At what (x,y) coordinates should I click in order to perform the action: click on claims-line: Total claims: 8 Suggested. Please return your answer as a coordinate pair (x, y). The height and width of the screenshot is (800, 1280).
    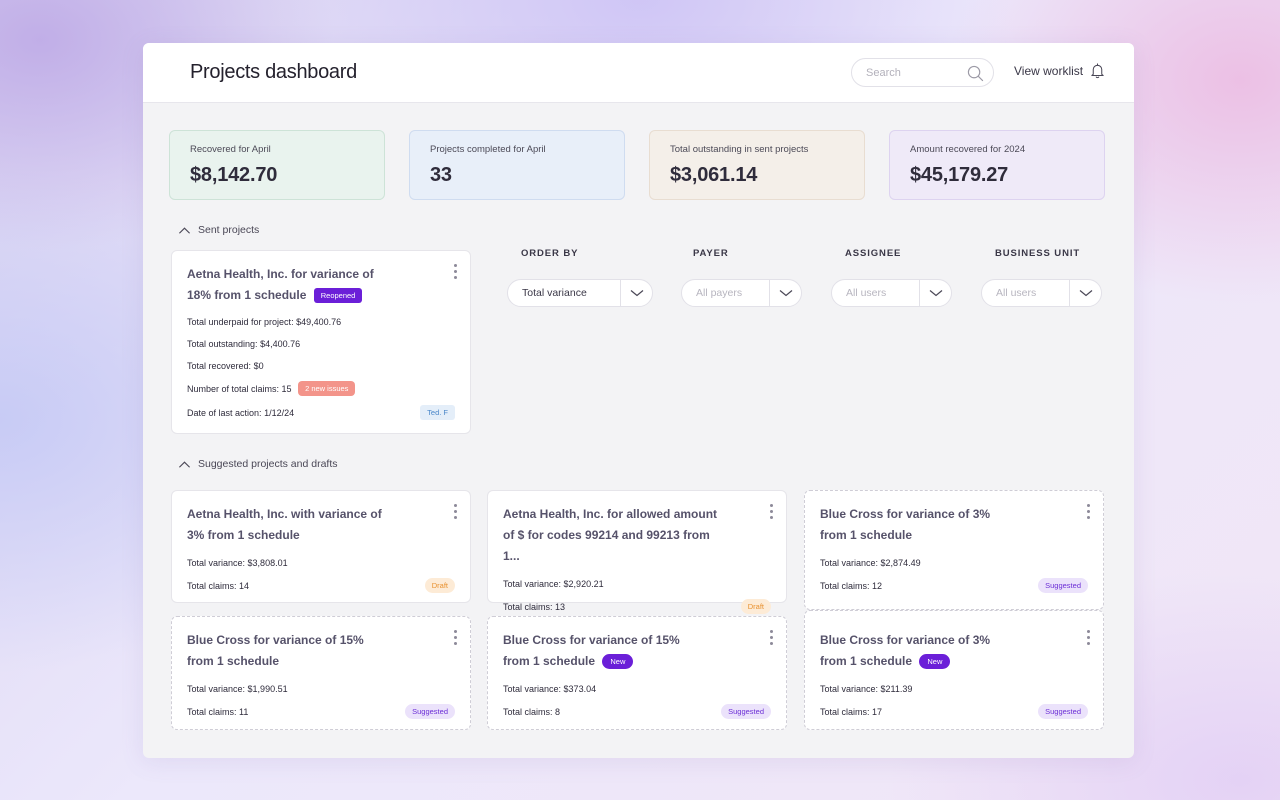
    Looking at the image, I should click on (637, 711).